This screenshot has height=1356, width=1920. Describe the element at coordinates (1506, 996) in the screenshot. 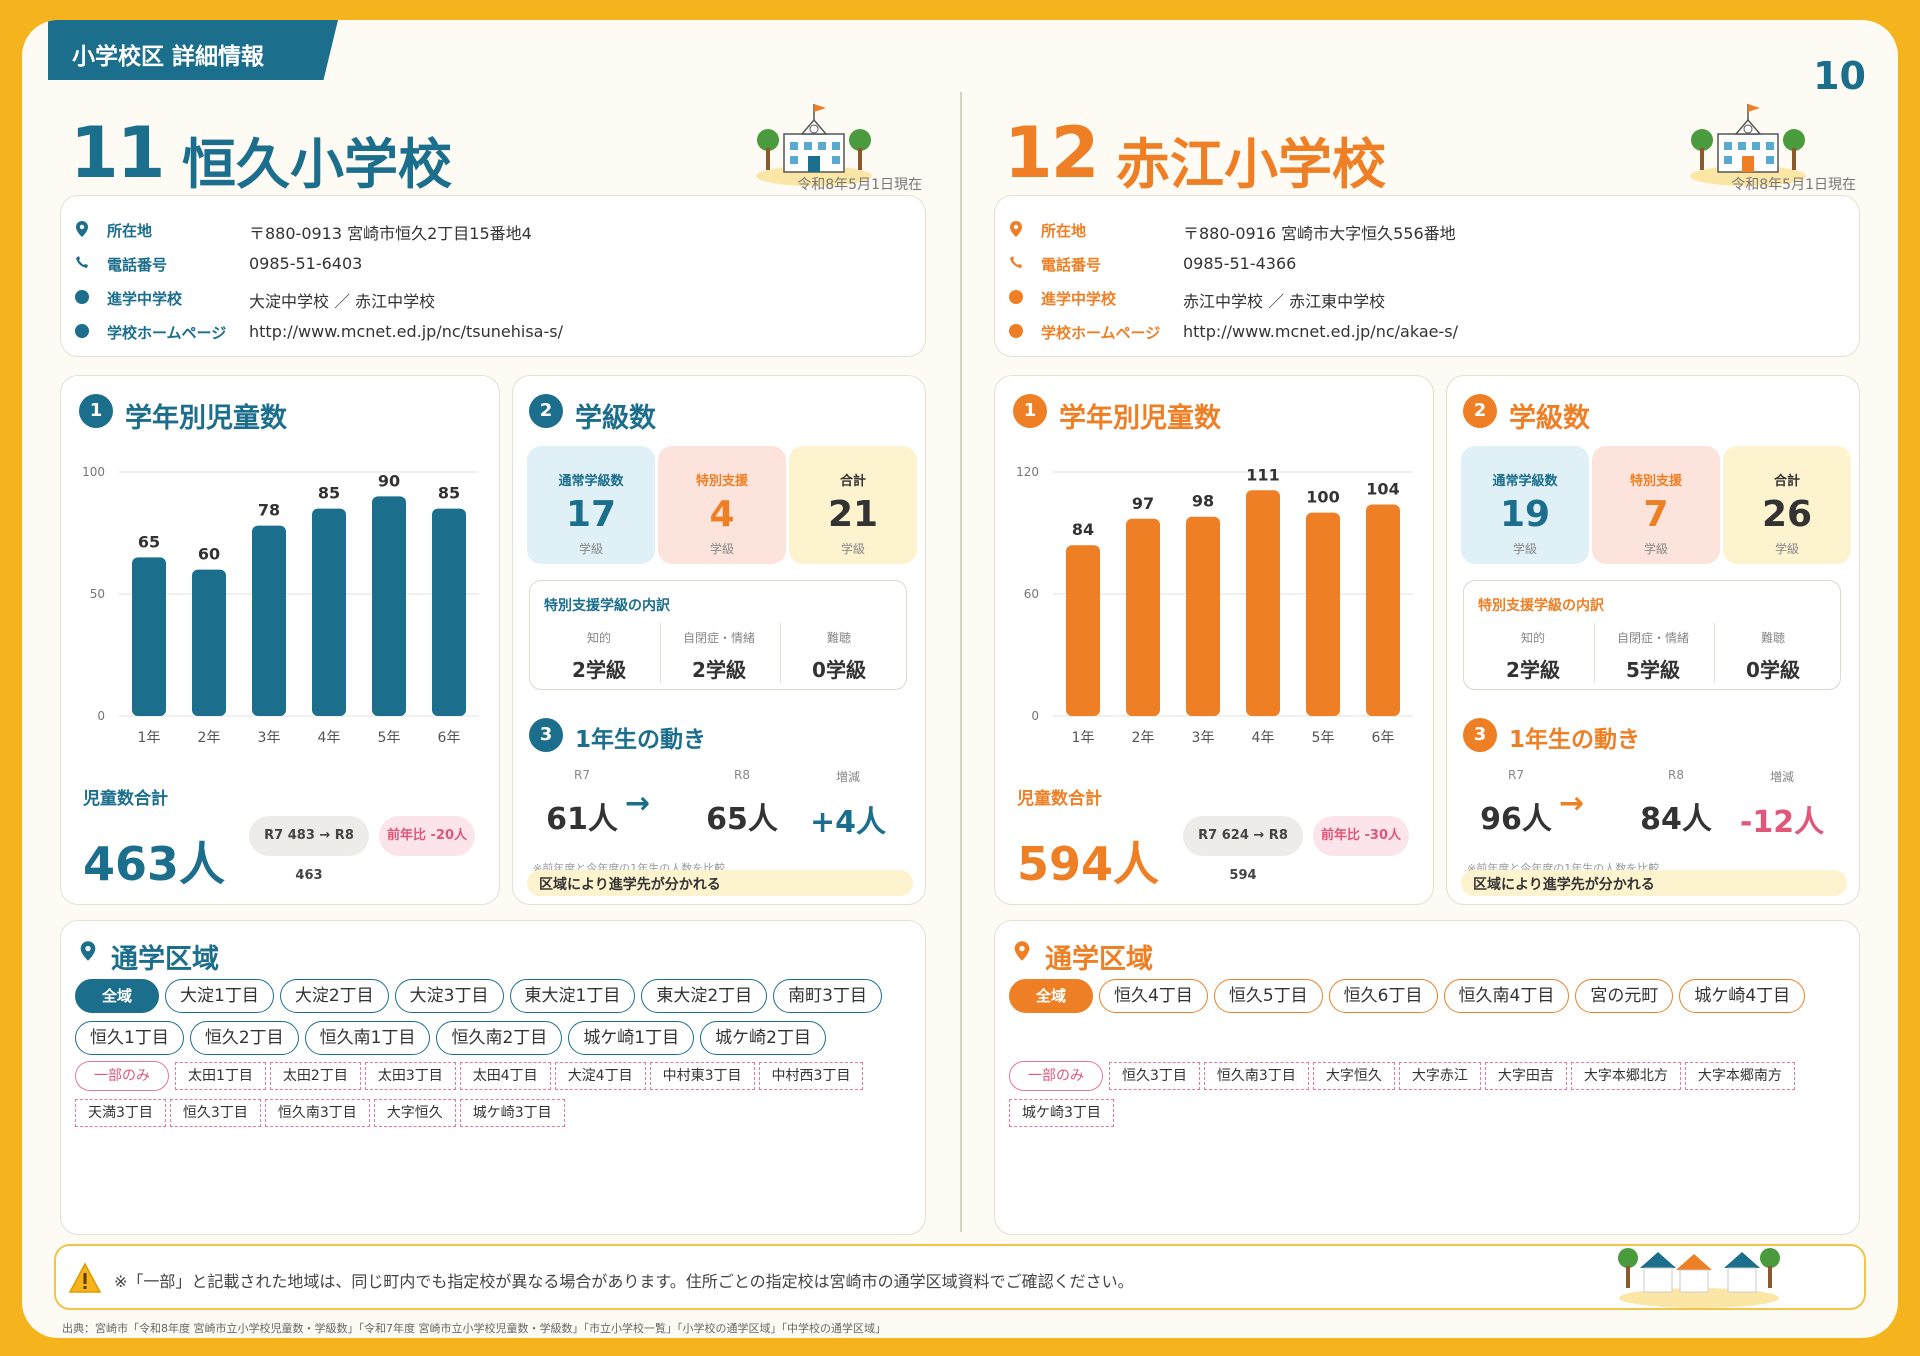

I see `area-chip: 恒久南4丁目` at that location.